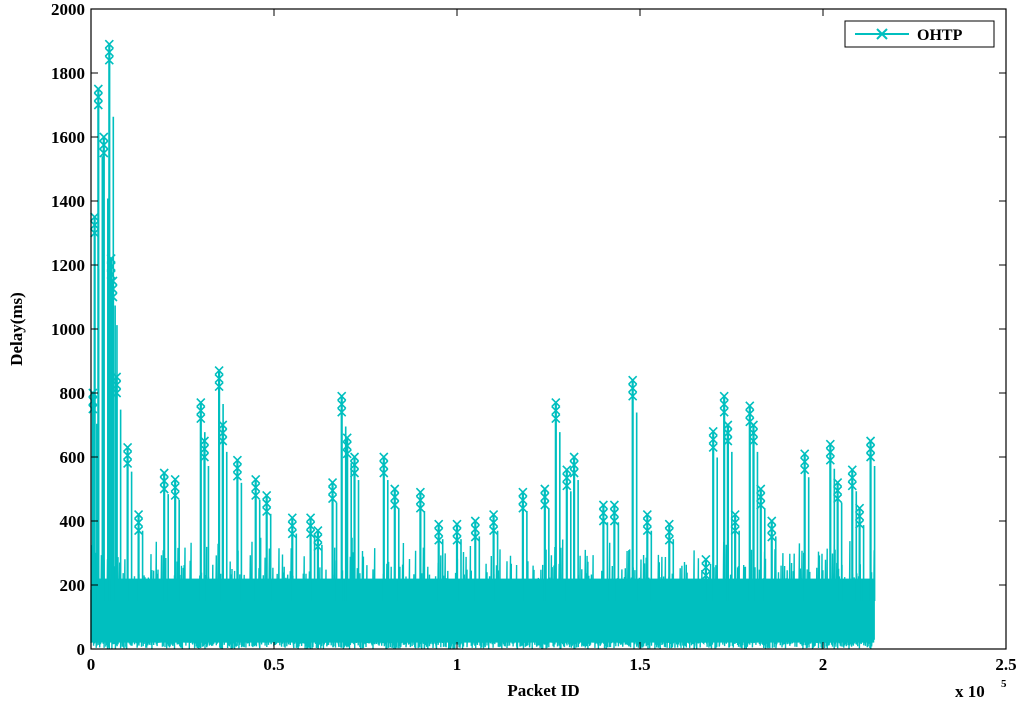 The image size is (1024, 711). I want to click on y-tick-label: 2000, so click(68, 9).